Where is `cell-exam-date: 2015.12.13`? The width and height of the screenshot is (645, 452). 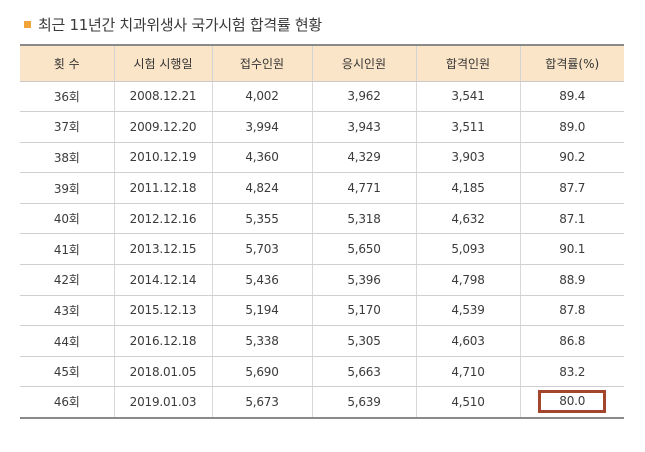 cell-exam-date: 2015.12.13 is located at coordinates (163, 311).